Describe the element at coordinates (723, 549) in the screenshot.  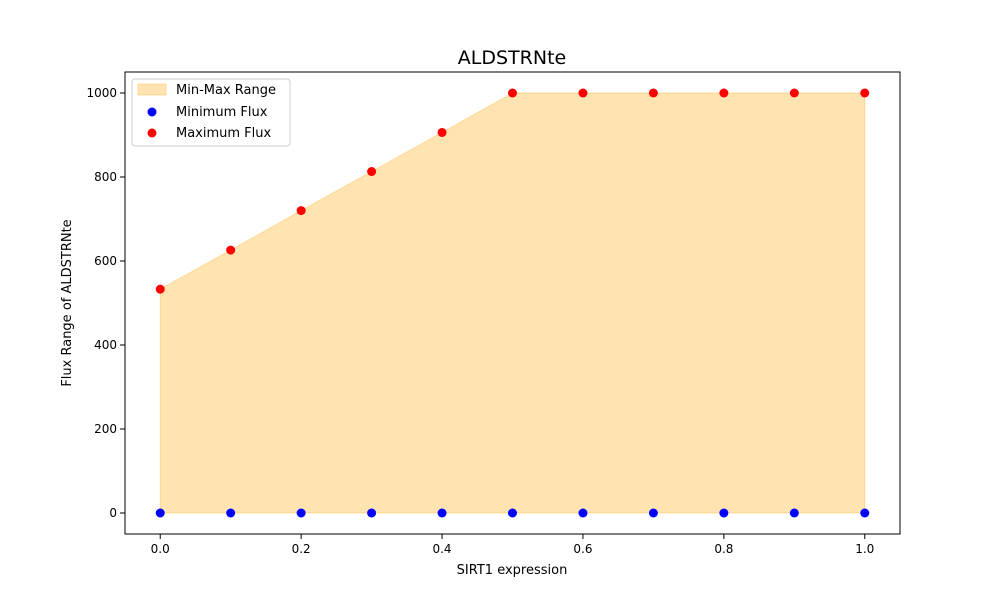
I see `x-tick-label-4: 0.8` at that location.